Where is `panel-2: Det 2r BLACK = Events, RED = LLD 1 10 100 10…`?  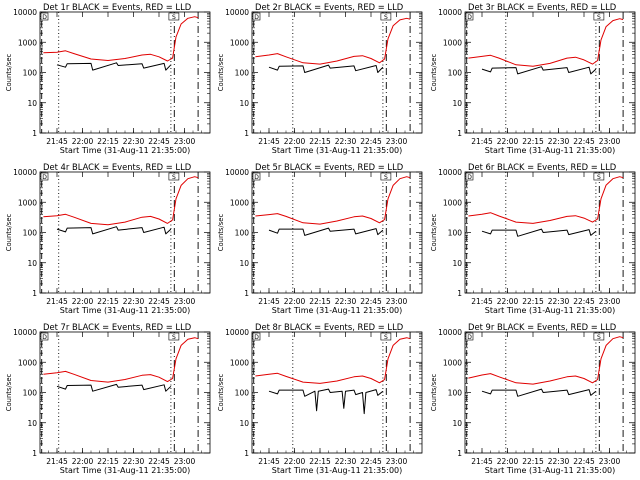
panel-2: Det 2r BLACK = Events, RED = LLD 1 10 100 10… is located at coordinates (320, 78).